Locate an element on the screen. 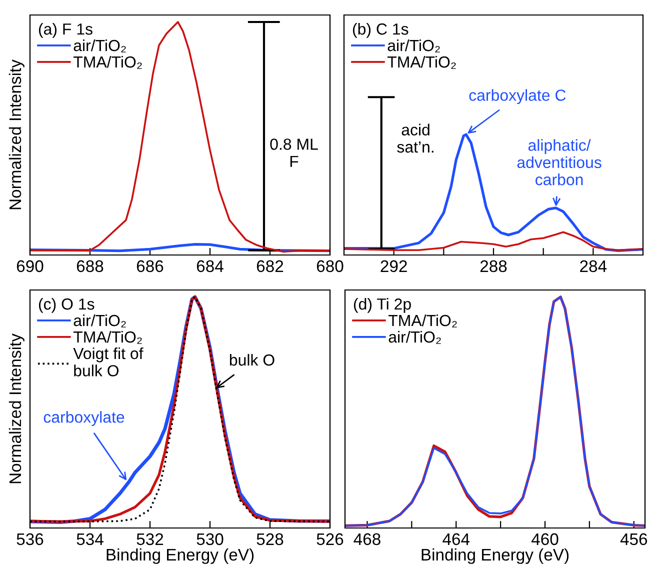 The height and width of the screenshot is (576, 649). x-tick-label: 530 is located at coordinates (210, 539).